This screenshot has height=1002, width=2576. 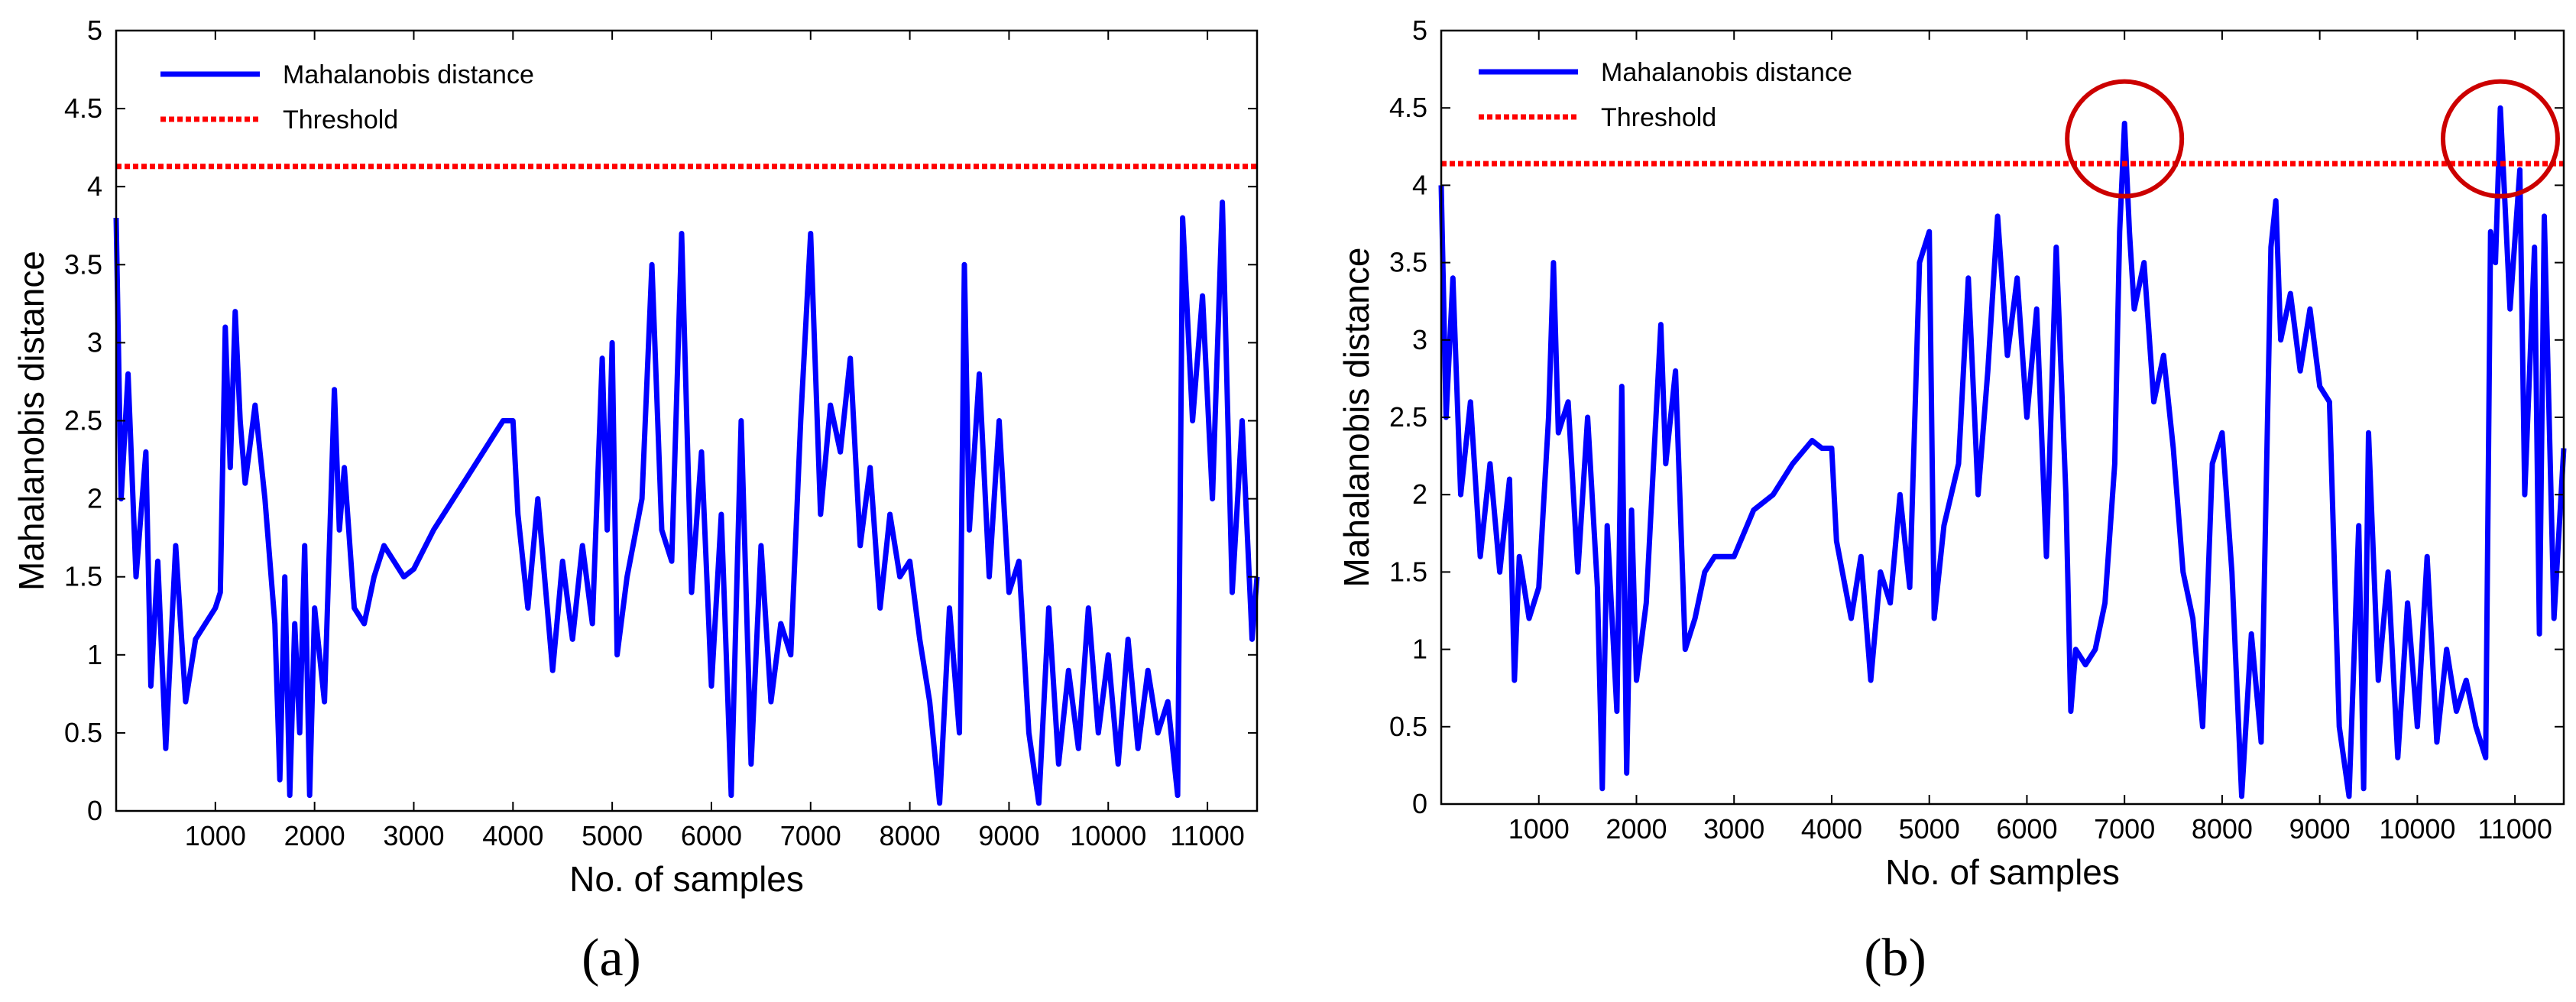 What do you see at coordinates (612, 958) in the screenshot?
I see `panel-caption: (a)` at bounding box center [612, 958].